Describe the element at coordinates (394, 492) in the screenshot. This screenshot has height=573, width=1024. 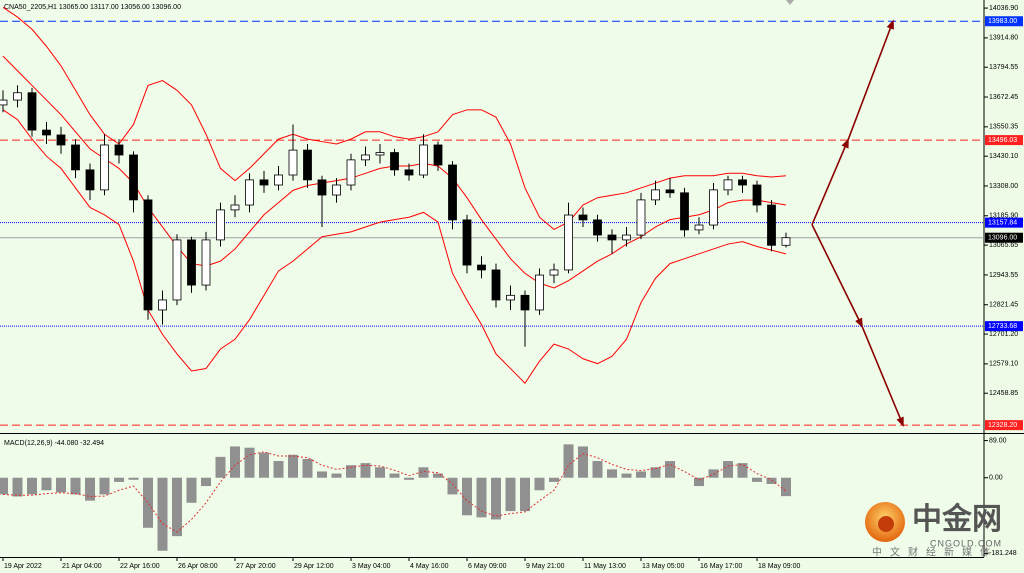
I see `macd-signal` at that location.